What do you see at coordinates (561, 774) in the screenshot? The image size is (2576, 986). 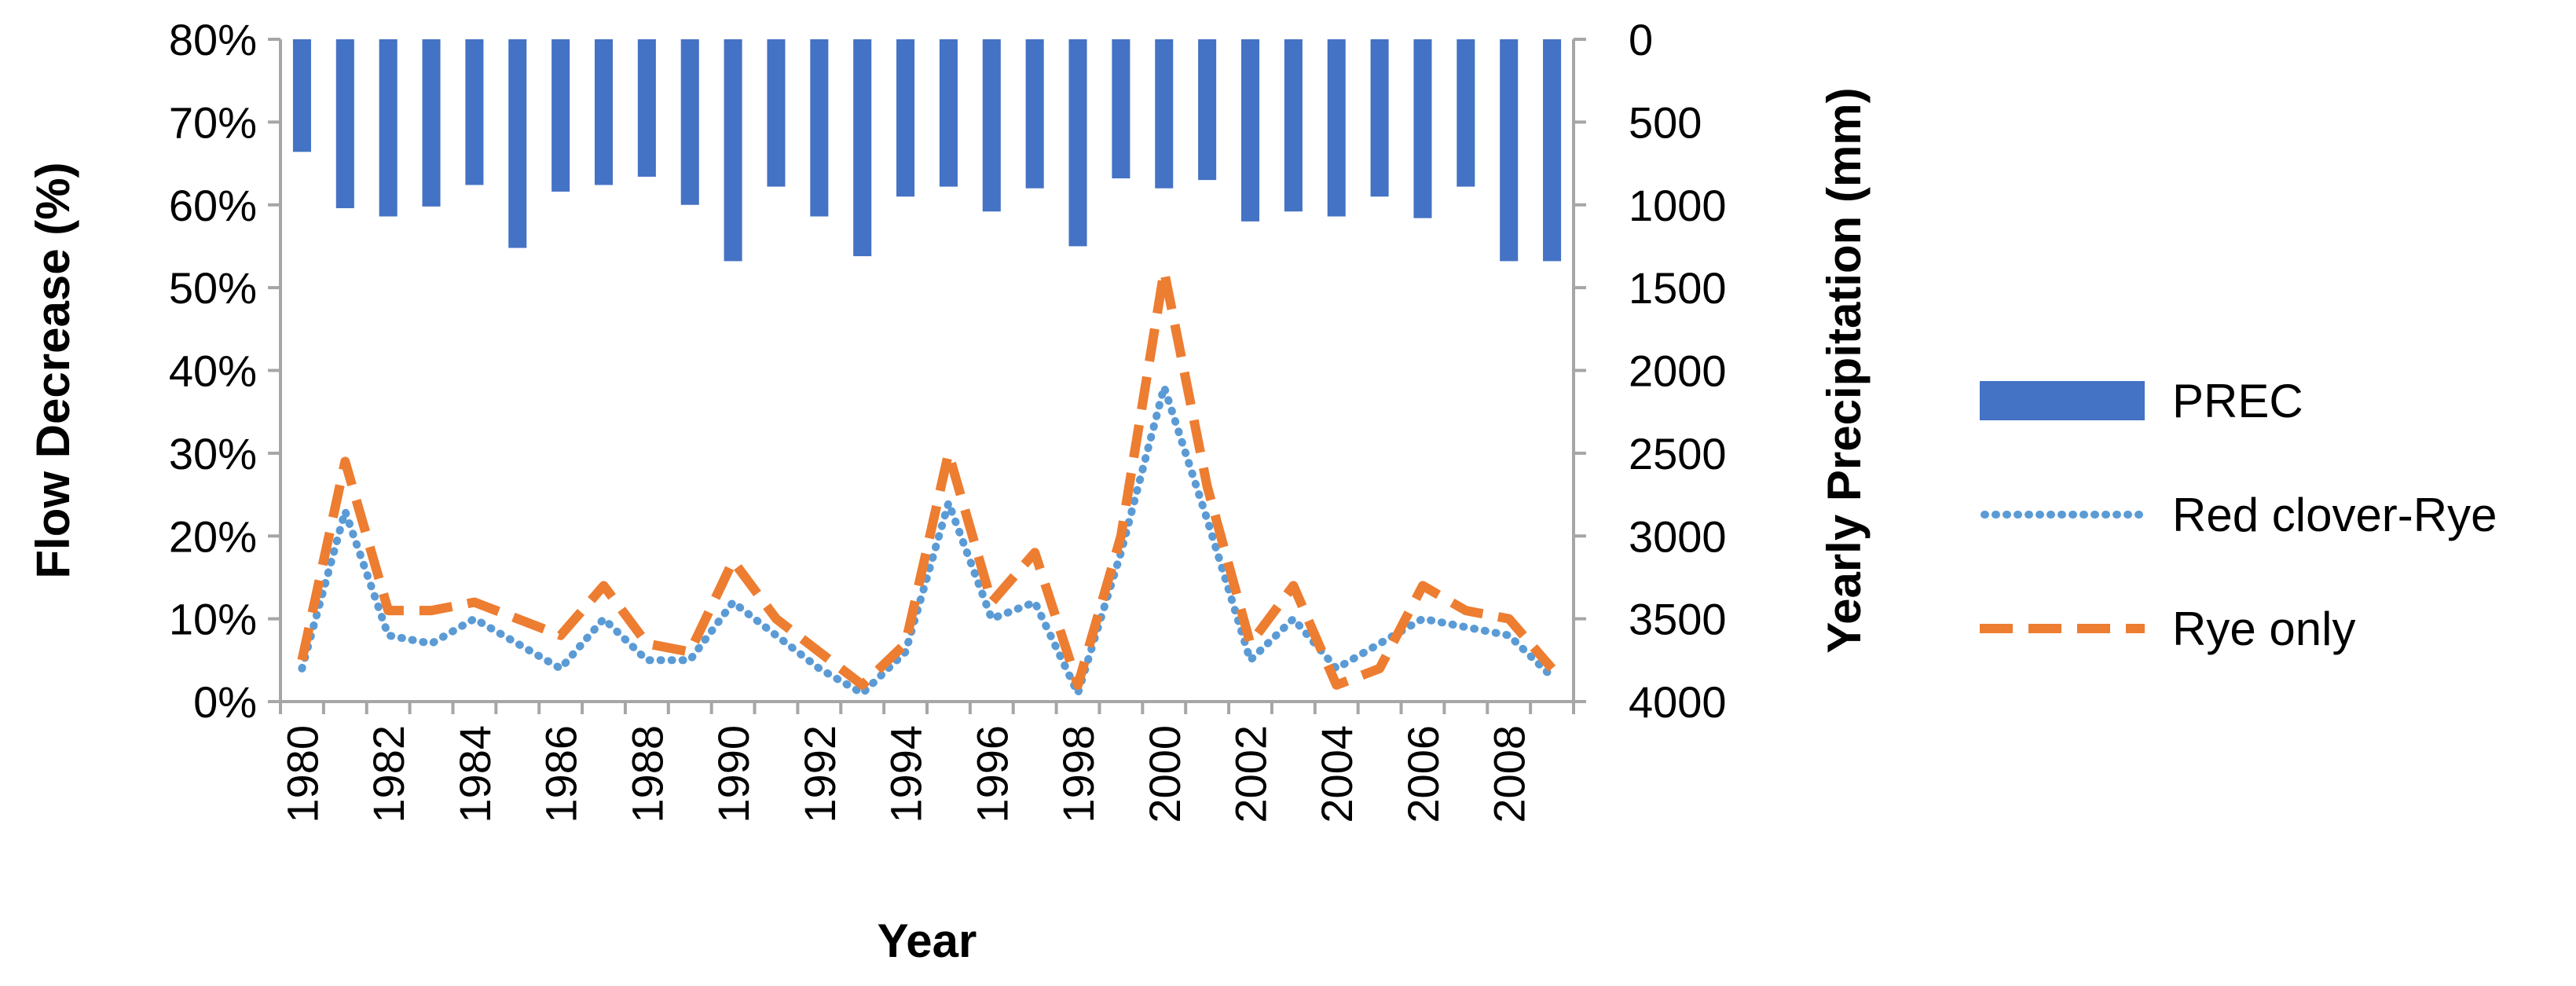 I see `x-tick-label: 1986` at bounding box center [561, 774].